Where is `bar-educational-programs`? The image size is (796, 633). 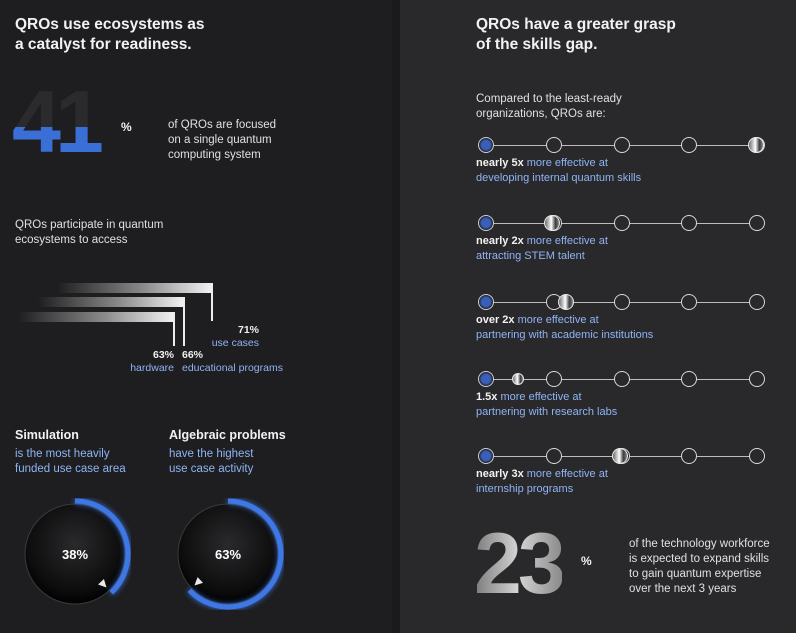
bar-educational-programs is located at coordinates (111, 302).